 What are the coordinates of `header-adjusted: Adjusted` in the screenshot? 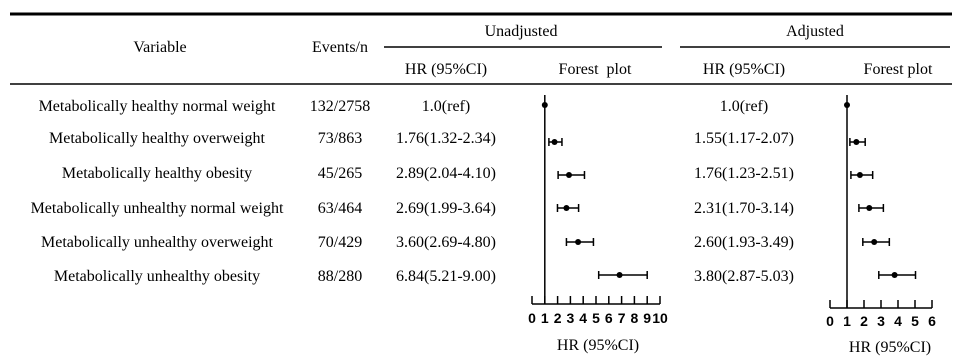 It's located at (815, 31).